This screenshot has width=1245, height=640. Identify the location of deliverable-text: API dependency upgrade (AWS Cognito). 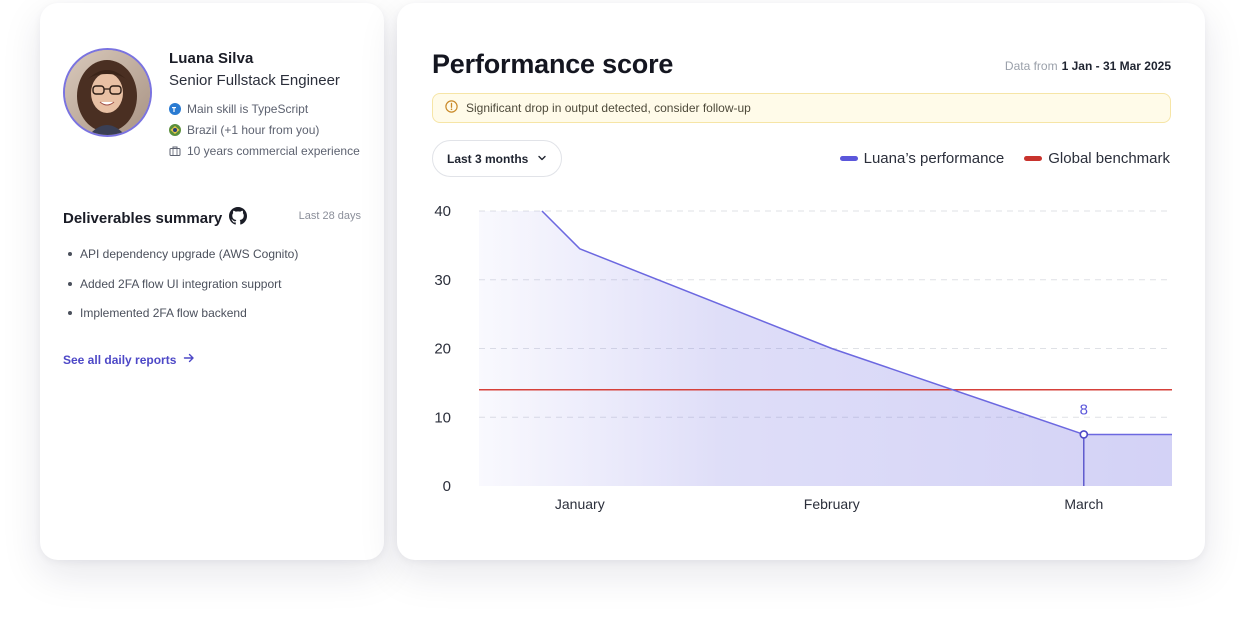
(189, 254).